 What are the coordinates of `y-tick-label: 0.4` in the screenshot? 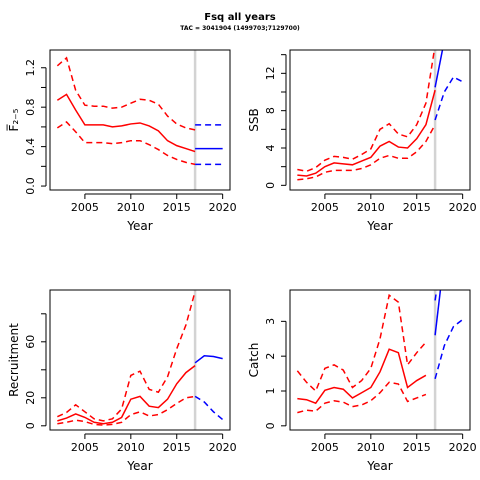 It's located at (30, 147).